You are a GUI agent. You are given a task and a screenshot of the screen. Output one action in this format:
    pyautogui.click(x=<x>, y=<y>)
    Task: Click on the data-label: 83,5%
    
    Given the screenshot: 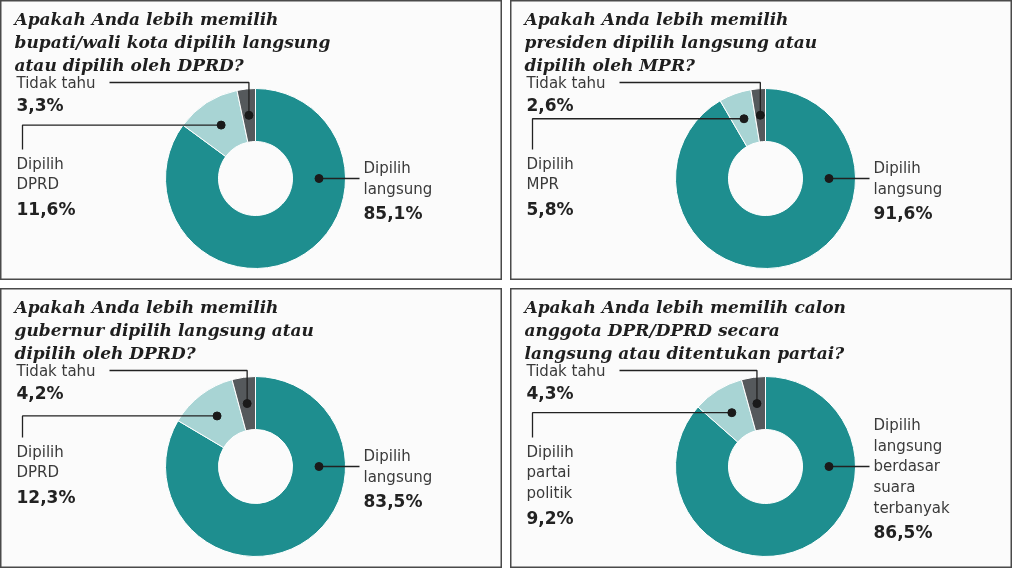 What is the action you would take?
    pyautogui.click(x=393, y=500)
    